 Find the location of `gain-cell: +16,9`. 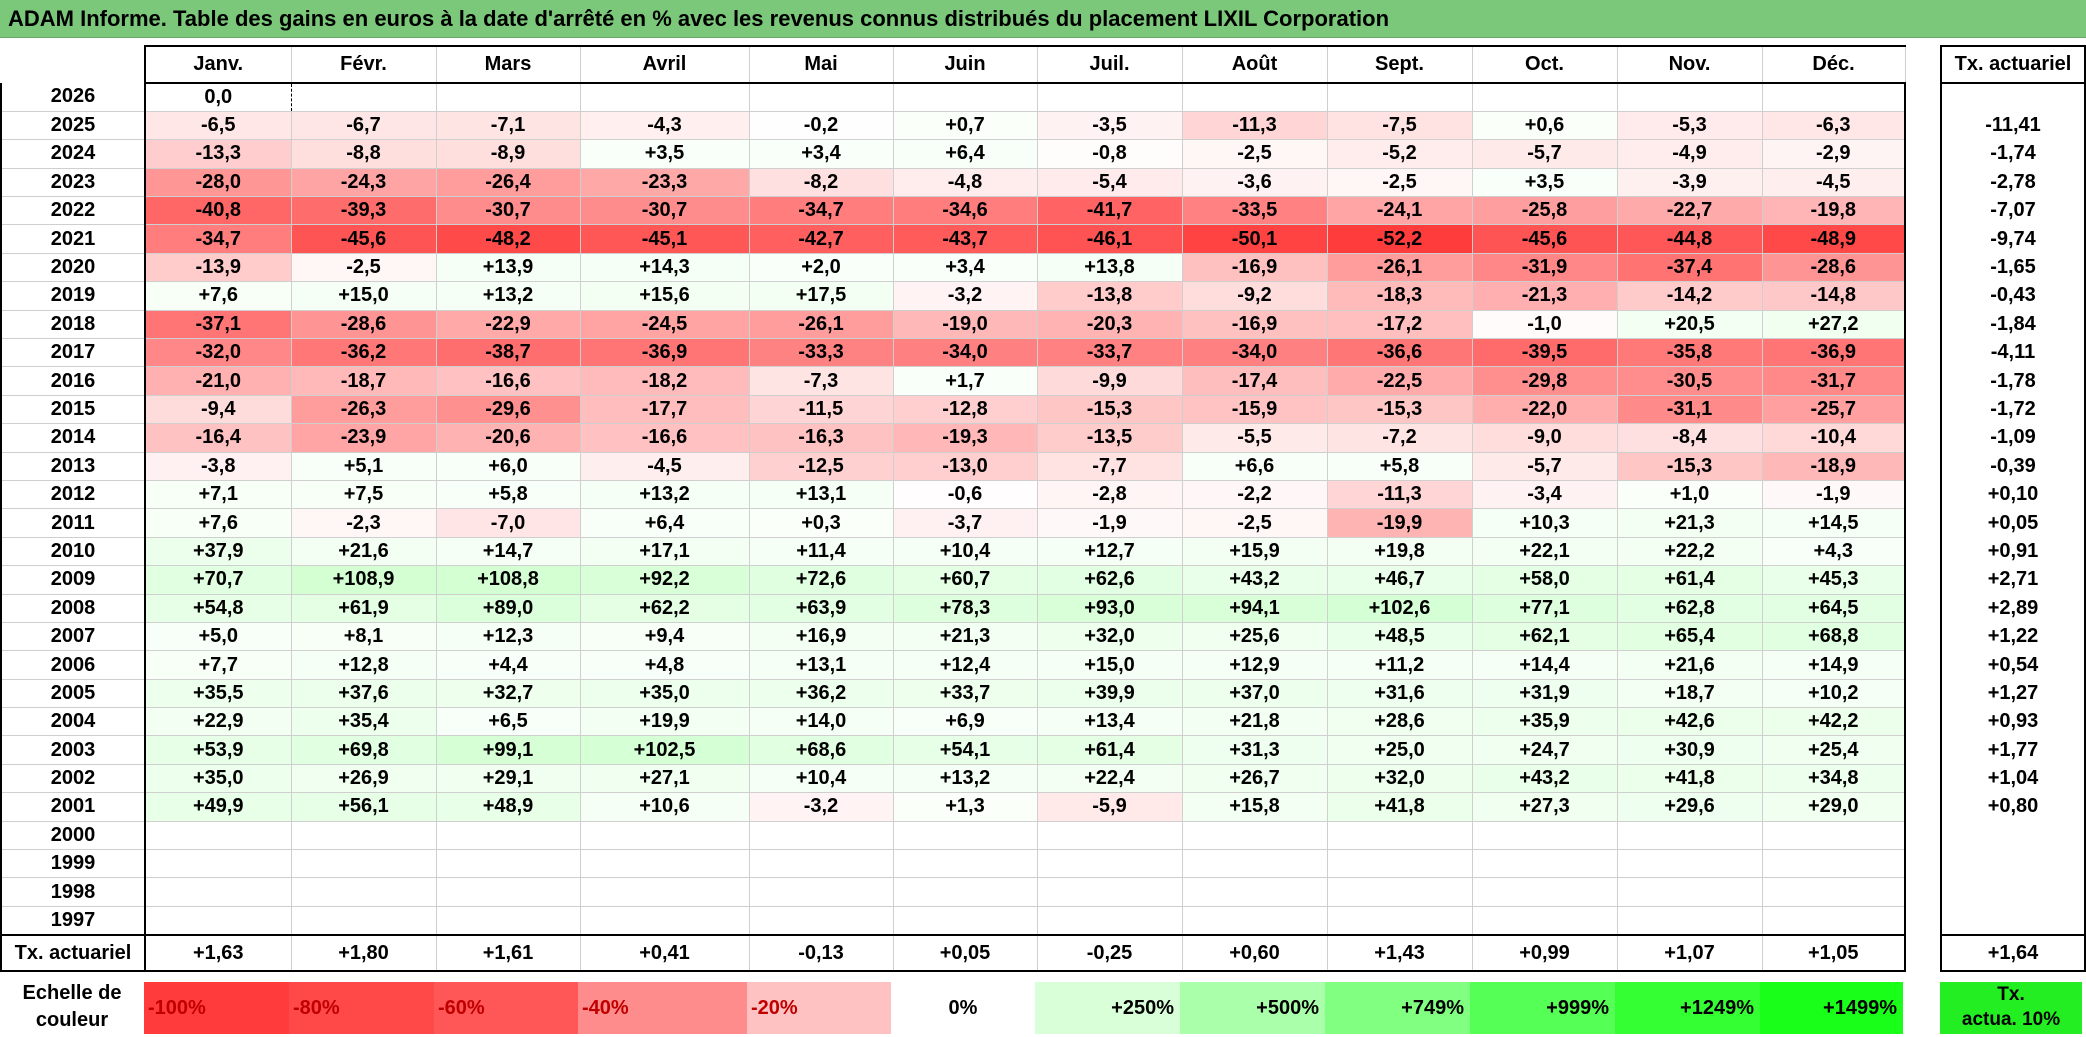

gain-cell: +16,9 is located at coordinates (821, 637).